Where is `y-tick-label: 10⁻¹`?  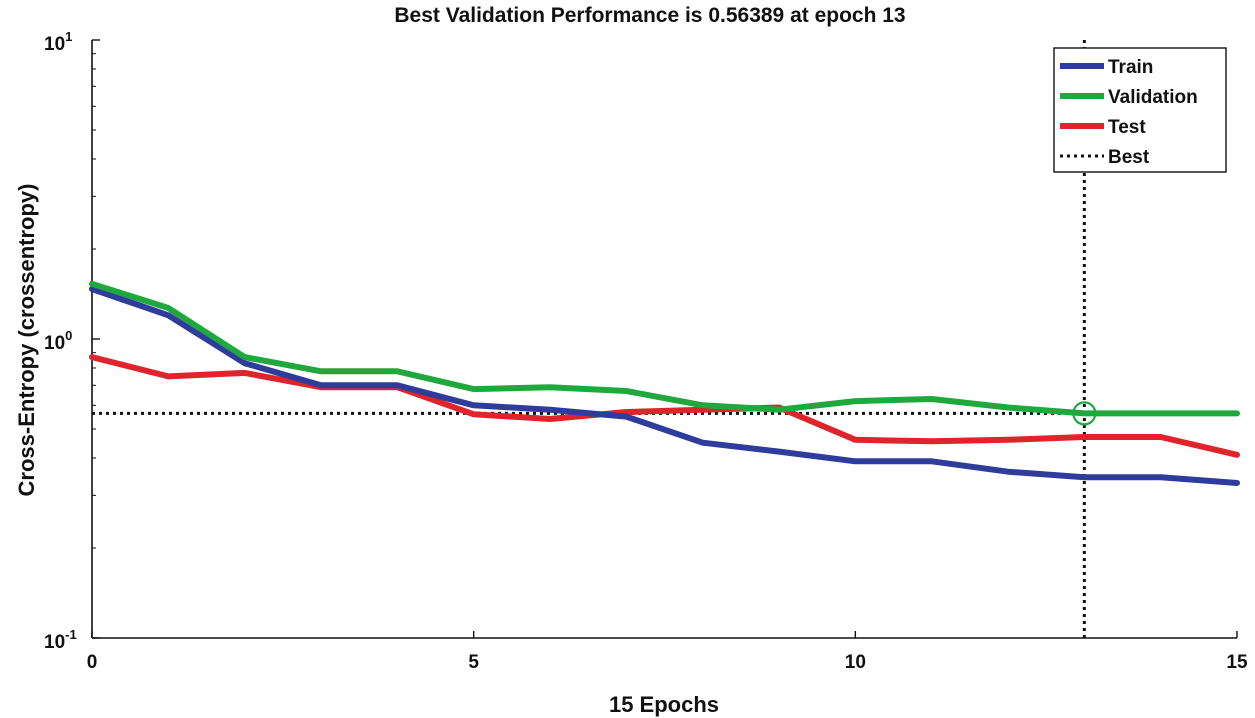 y-tick-label: 10⁻¹ is located at coordinates (60, 640).